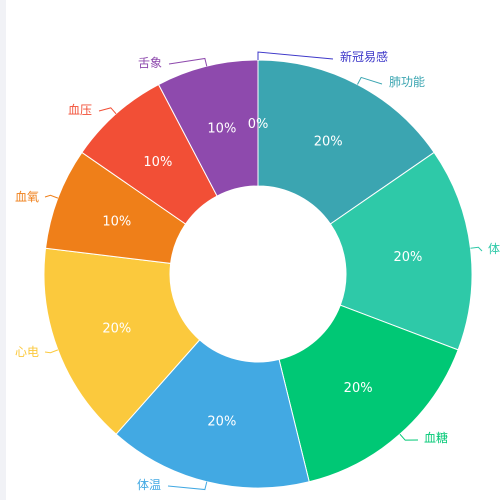 The width and height of the screenshot is (500, 500). Describe the element at coordinates (80, 110) in the screenshot. I see `category-label-血压: 血压` at that location.